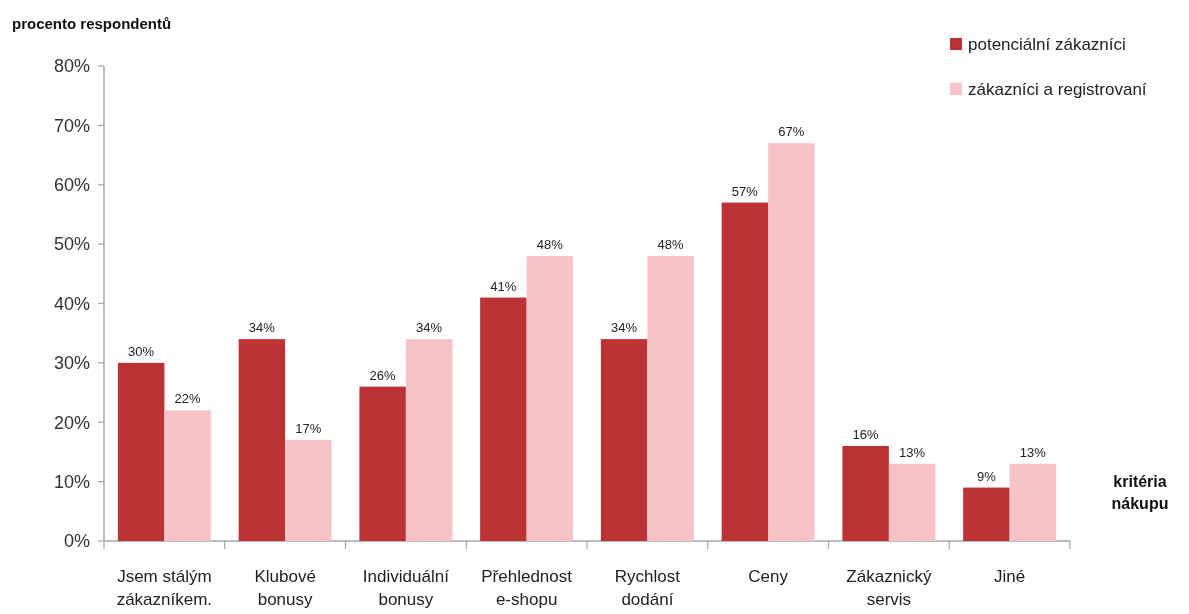 Image resolution: width=1189 pixels, height=614 pixels. I want to click on data-label: 16%, so click(866, 434).